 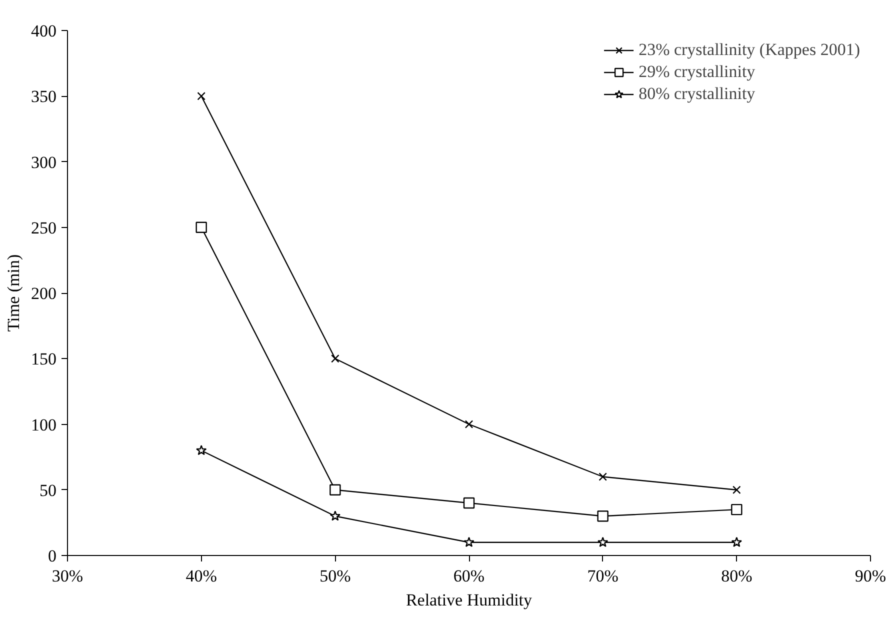 I want to click on legend-label: 80% crystallinity, so click(x=697, y=94).